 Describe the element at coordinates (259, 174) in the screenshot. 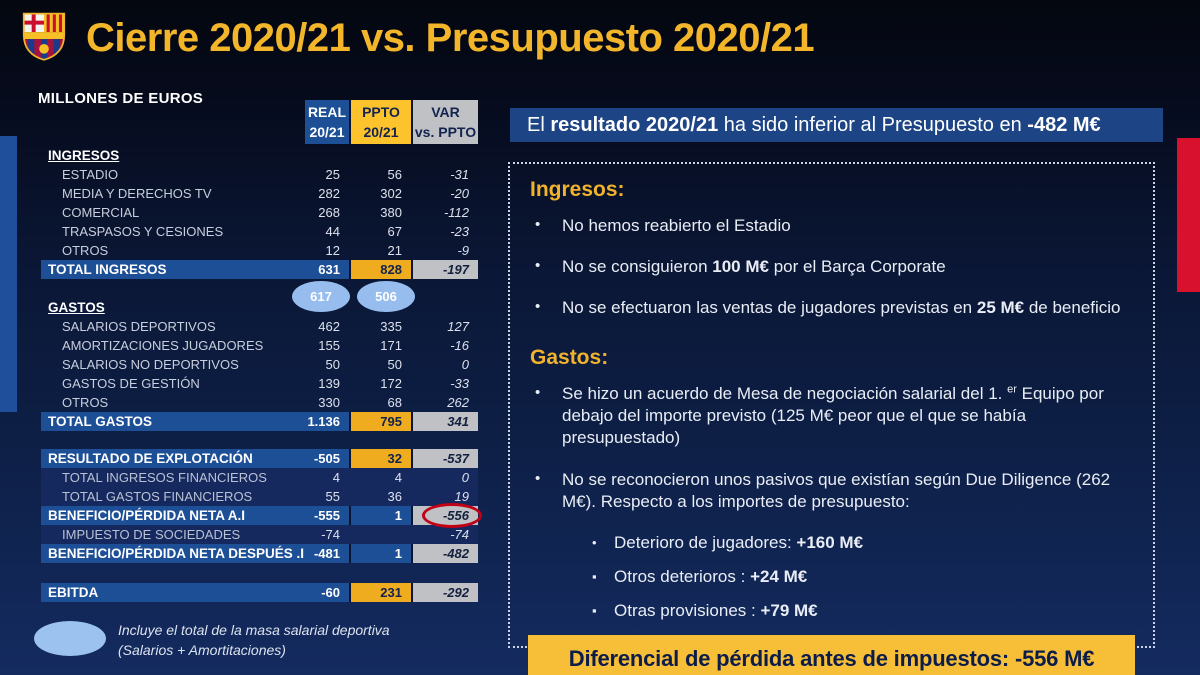

I see `table-row-estadio: ESTADIO 25 56 -31` at that location.